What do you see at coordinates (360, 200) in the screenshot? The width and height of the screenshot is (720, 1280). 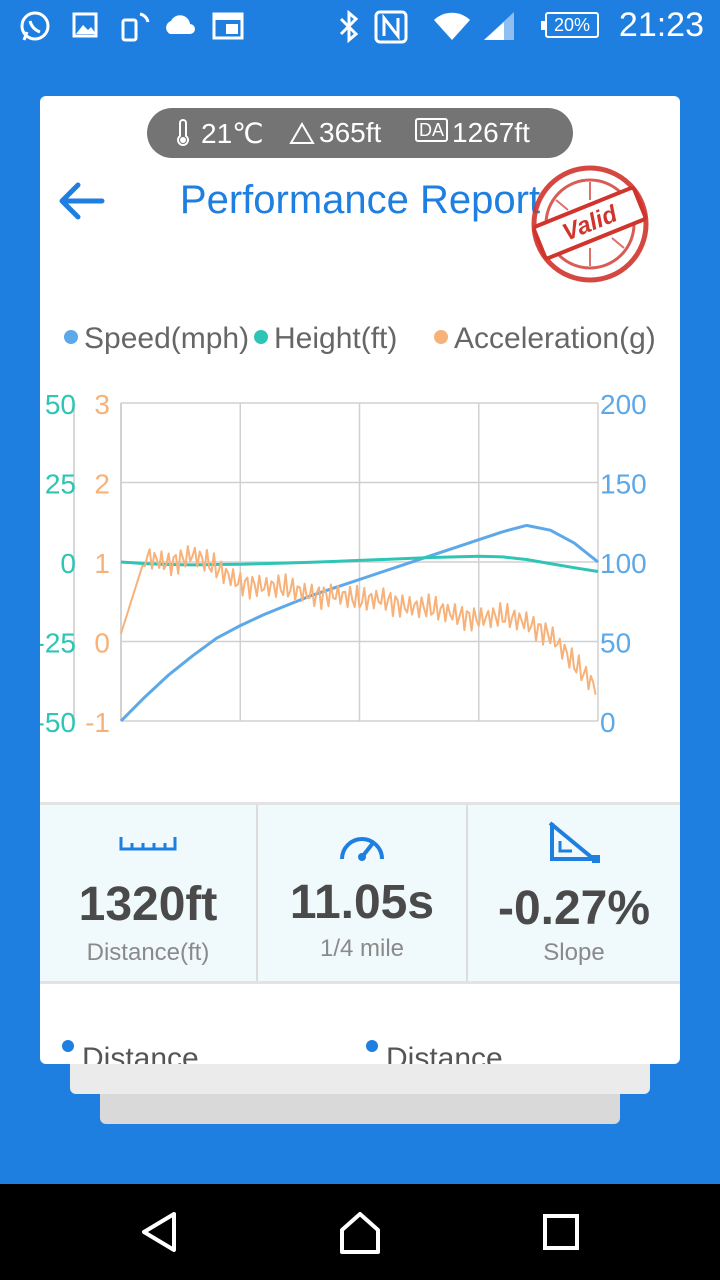 I see `page-title: Performance Report` at bounding box center [360, 200].